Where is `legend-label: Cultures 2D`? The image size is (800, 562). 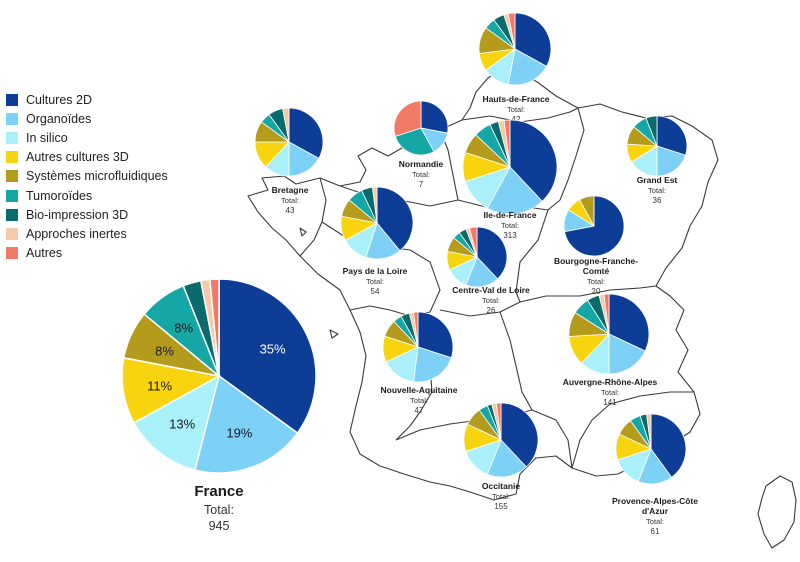
legend-label: Cultures 2D is located at coordinates (59, 99).